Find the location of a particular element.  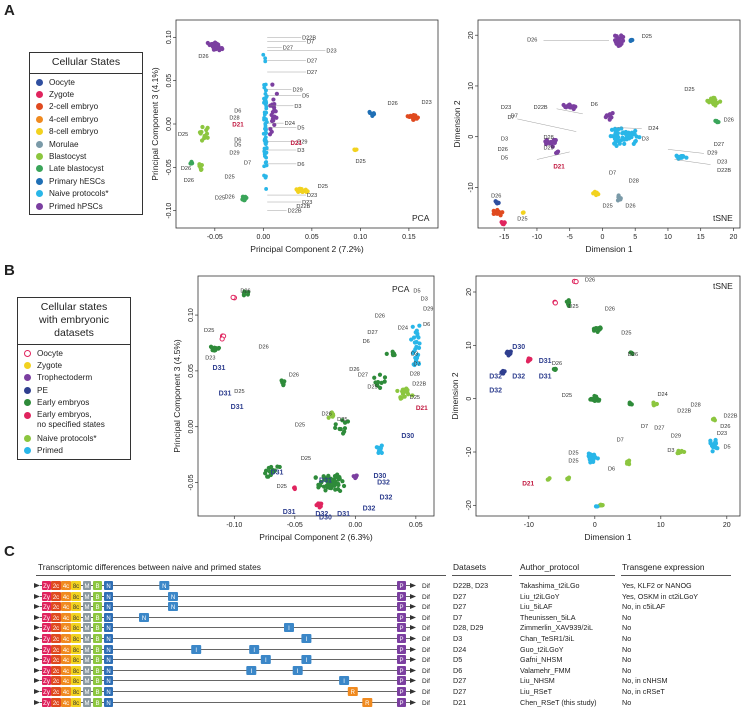

segment-label: I is located at coordinates (251, 672).